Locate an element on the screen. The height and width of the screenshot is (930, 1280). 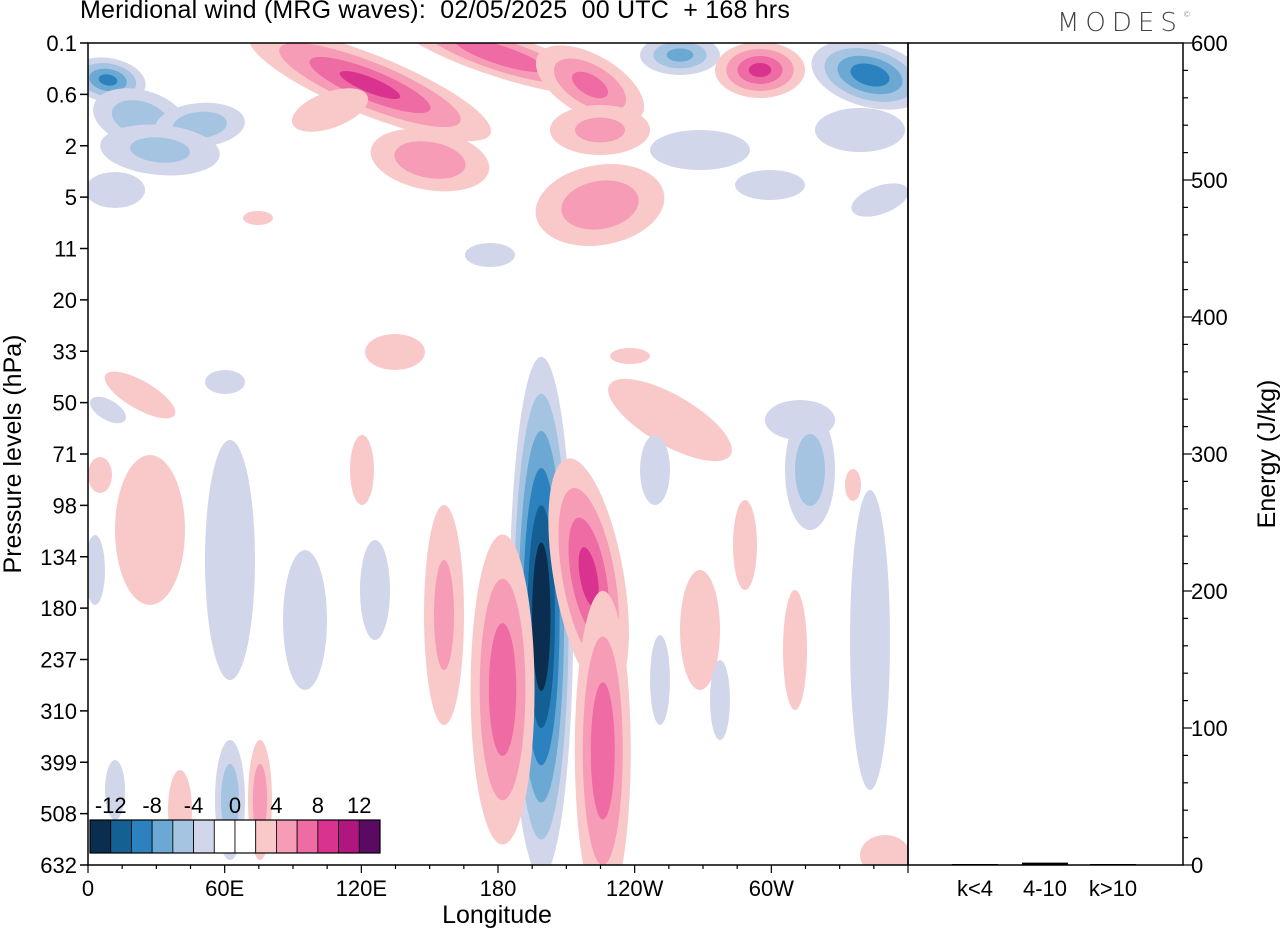
pressure-tick-label: 5 is located at coordinates (71, 197).